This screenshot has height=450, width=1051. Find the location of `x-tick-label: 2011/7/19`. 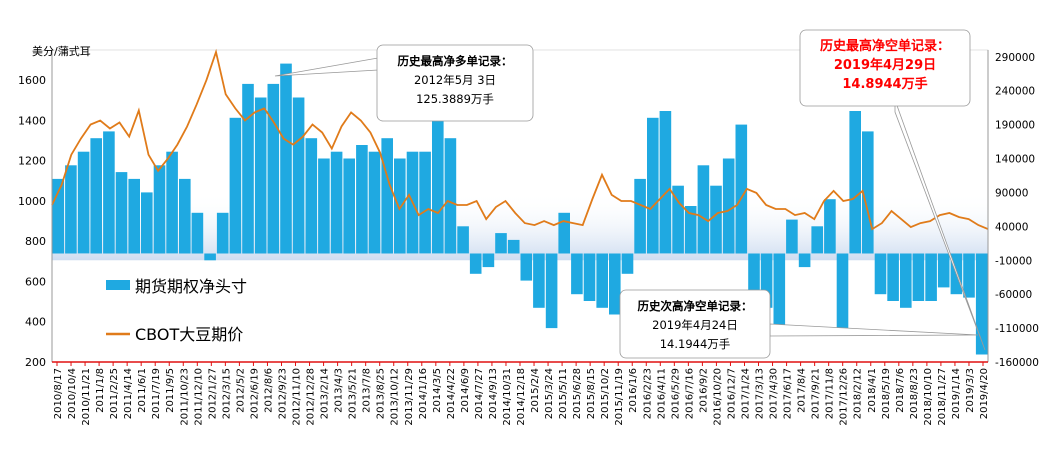

x-tick-label: 2011/7/19 is located at coordinates (156, 393).